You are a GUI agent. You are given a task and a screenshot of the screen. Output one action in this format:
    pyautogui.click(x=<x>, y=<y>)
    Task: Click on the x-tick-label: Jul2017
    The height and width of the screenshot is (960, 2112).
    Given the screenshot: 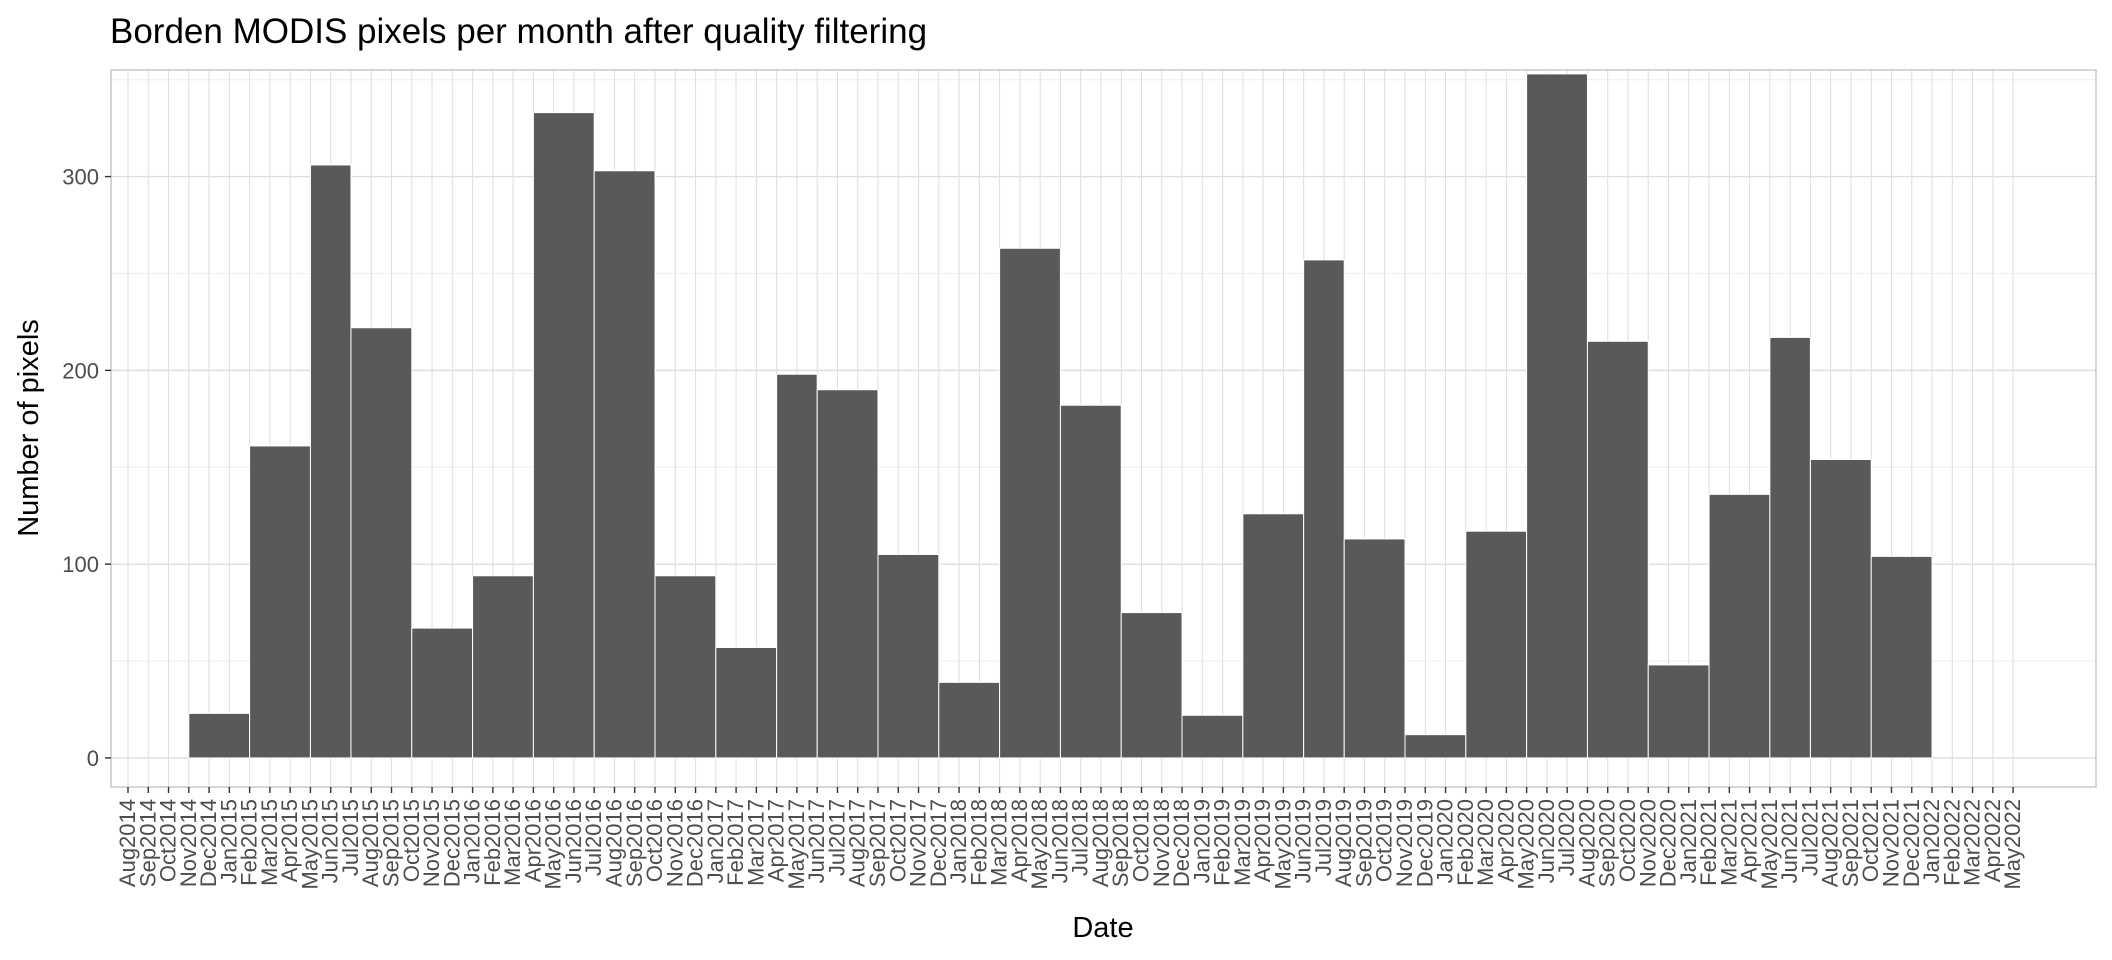 What is the action you would take?
    pyautogui.click(x=836, y=837)
    